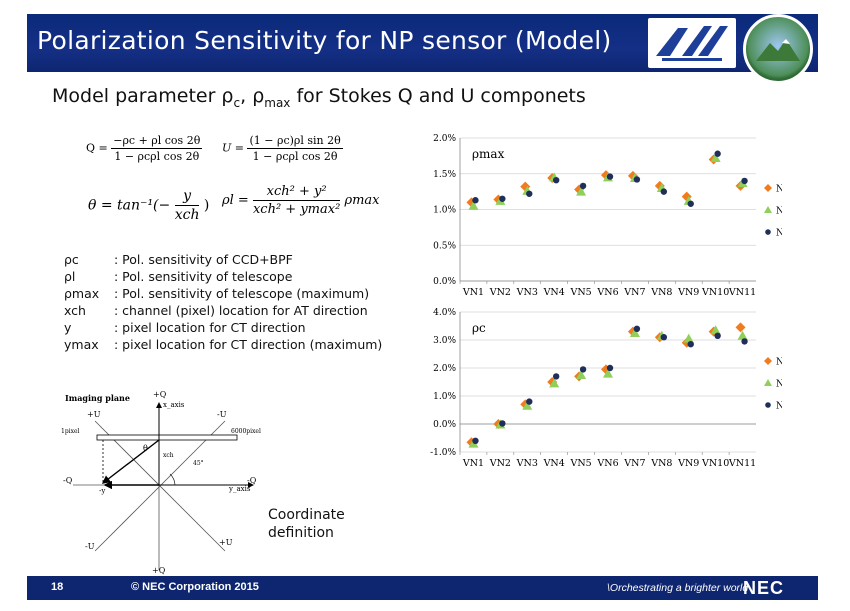  I want to click on minus-u-bottom-label: -U, so click(90, 546).